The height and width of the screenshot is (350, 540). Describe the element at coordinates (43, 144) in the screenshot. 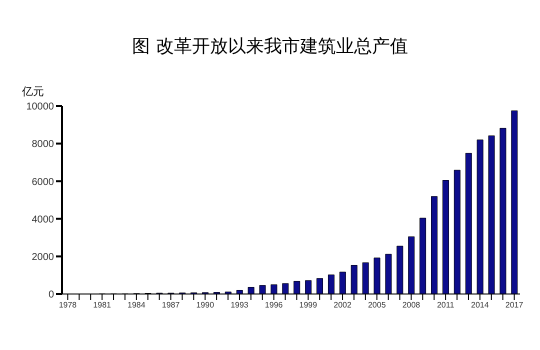

I see `y-tick-label: 8000` at that location.